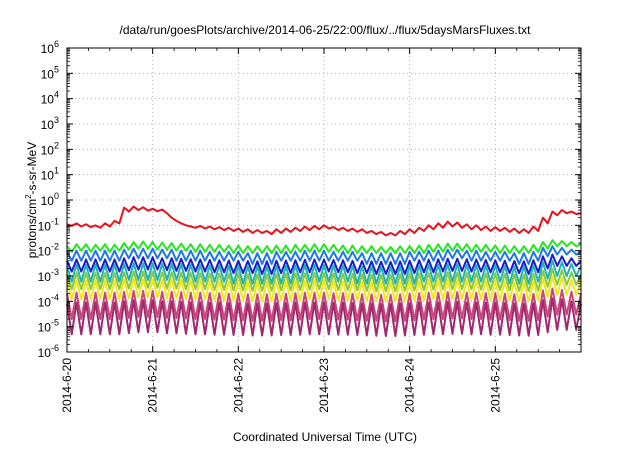 This screenshot has width=640, height=453. I want to click on y-axis-label-superscript: 2, so click(28, 196).